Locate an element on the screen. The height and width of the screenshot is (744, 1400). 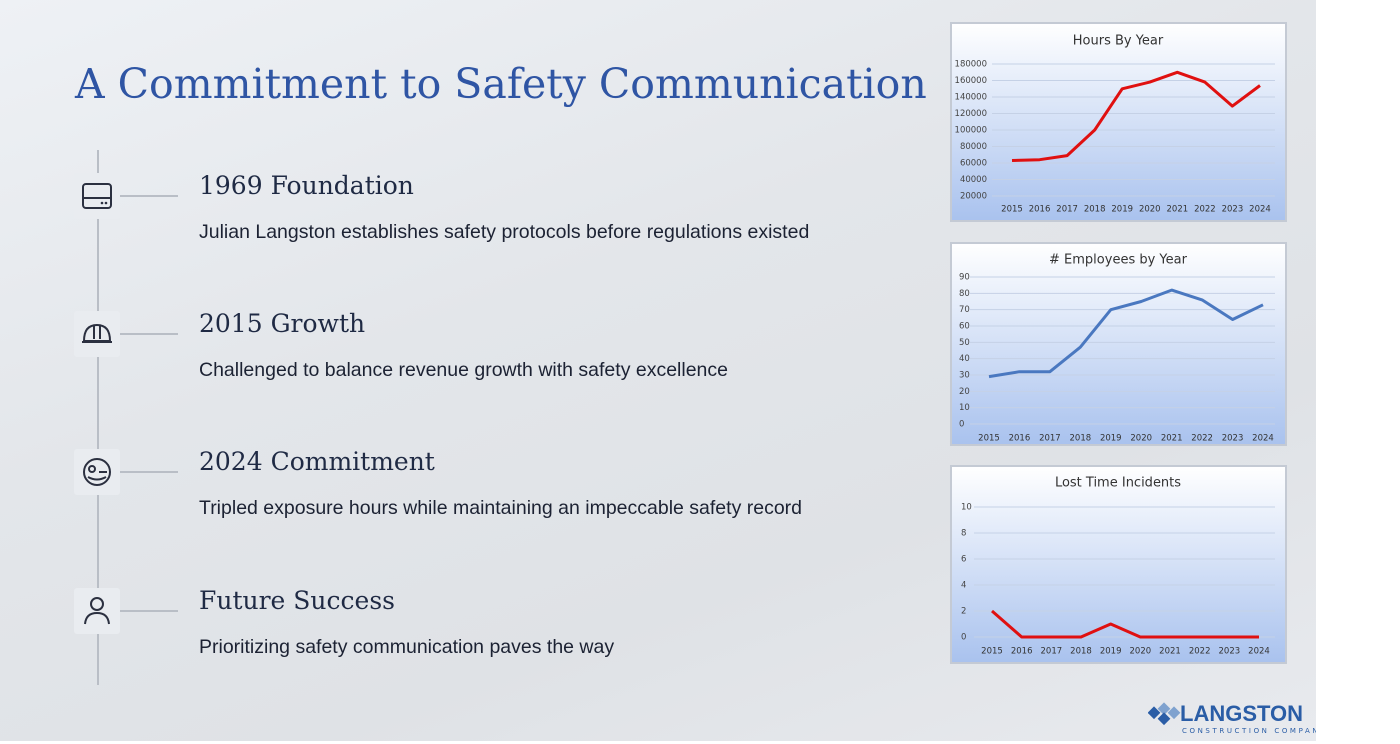
y-tick-label: 80 is located at coordinates (964, 294).